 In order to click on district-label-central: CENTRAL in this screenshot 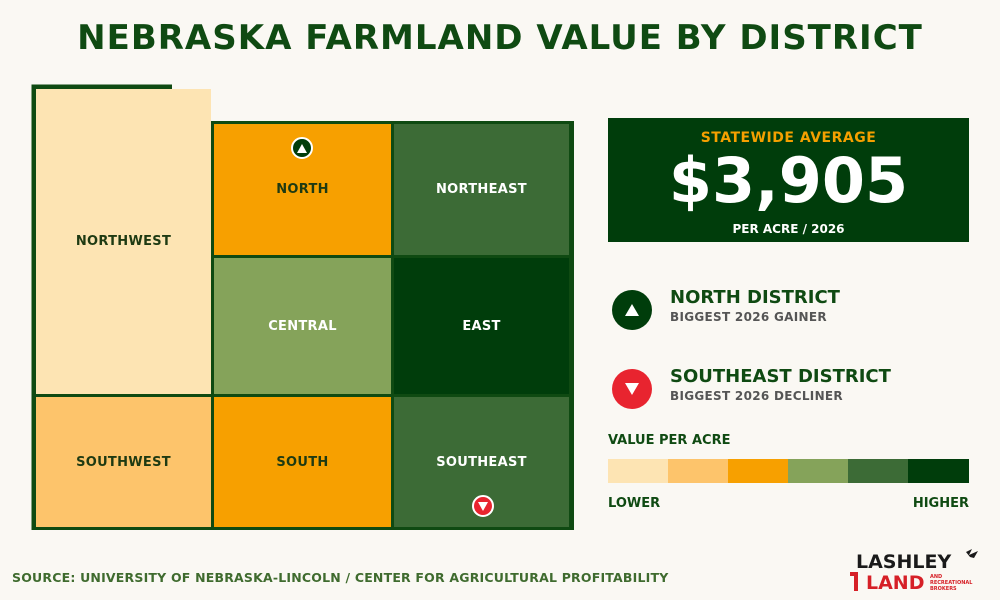, I will do `click(302, 326)`.